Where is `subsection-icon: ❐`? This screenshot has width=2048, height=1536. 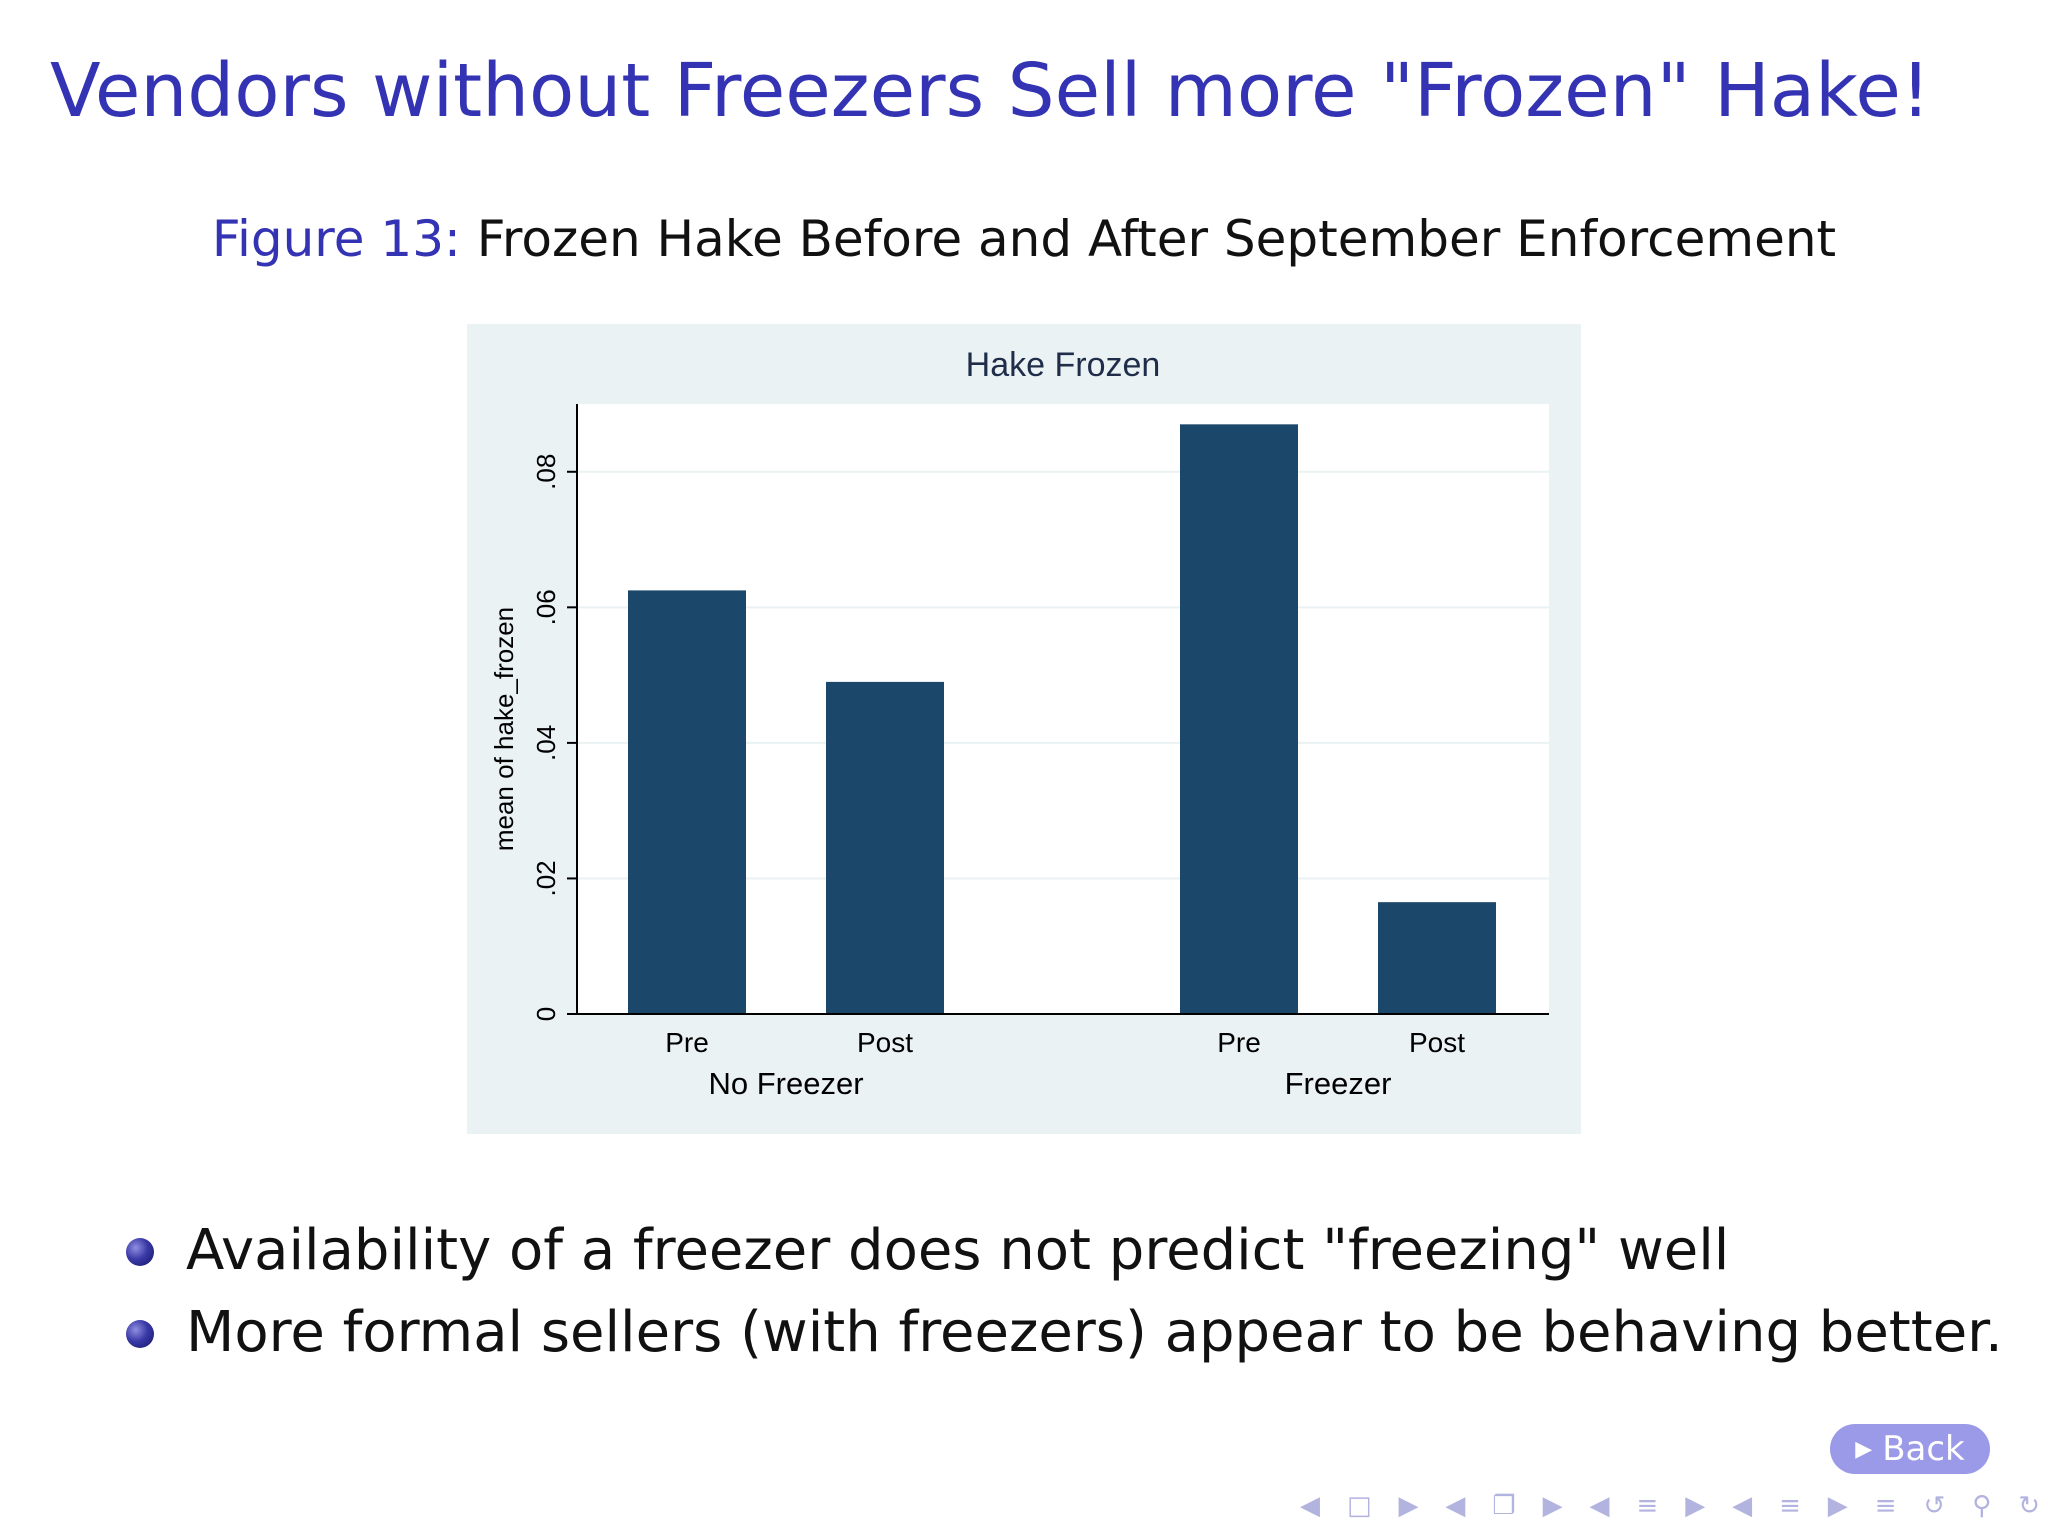 subsection-icon: ❐ is located at coordinates (1504, 1506).